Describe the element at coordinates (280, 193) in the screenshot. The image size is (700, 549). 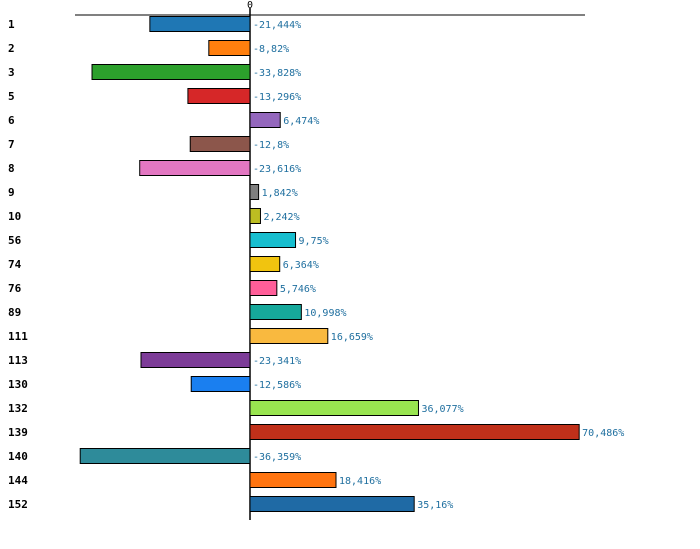
I see `value-label-9: 1,842%` at that location.